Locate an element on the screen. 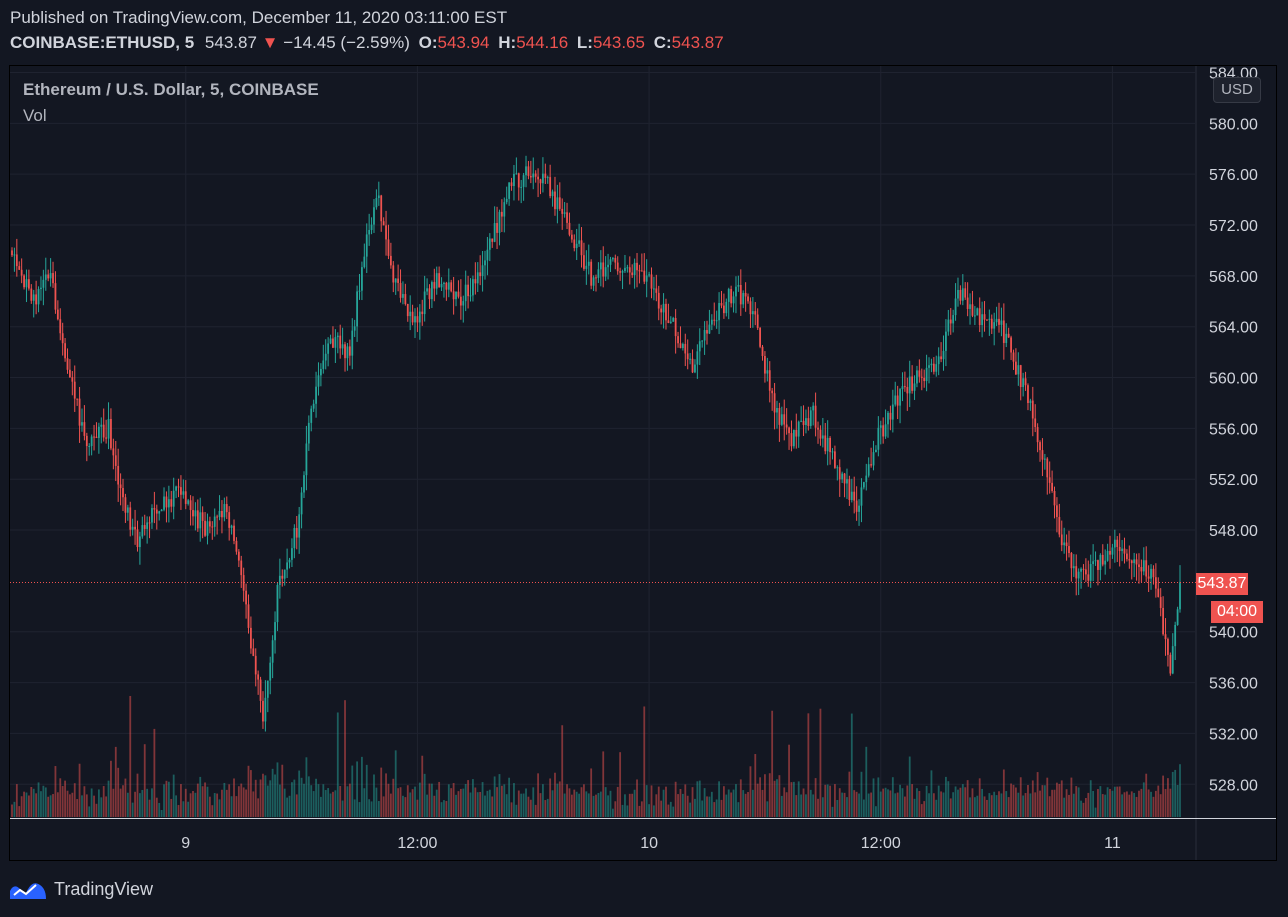  price-change: −14.45 (−2.59%) is located at coordinates (346, 42).